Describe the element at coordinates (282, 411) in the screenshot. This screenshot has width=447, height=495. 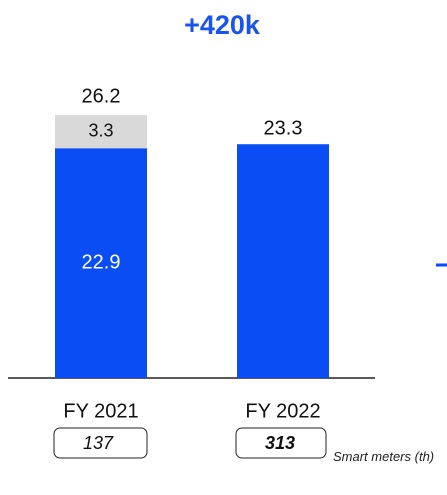
I see `x-tick-label: FY 2022` at that location.